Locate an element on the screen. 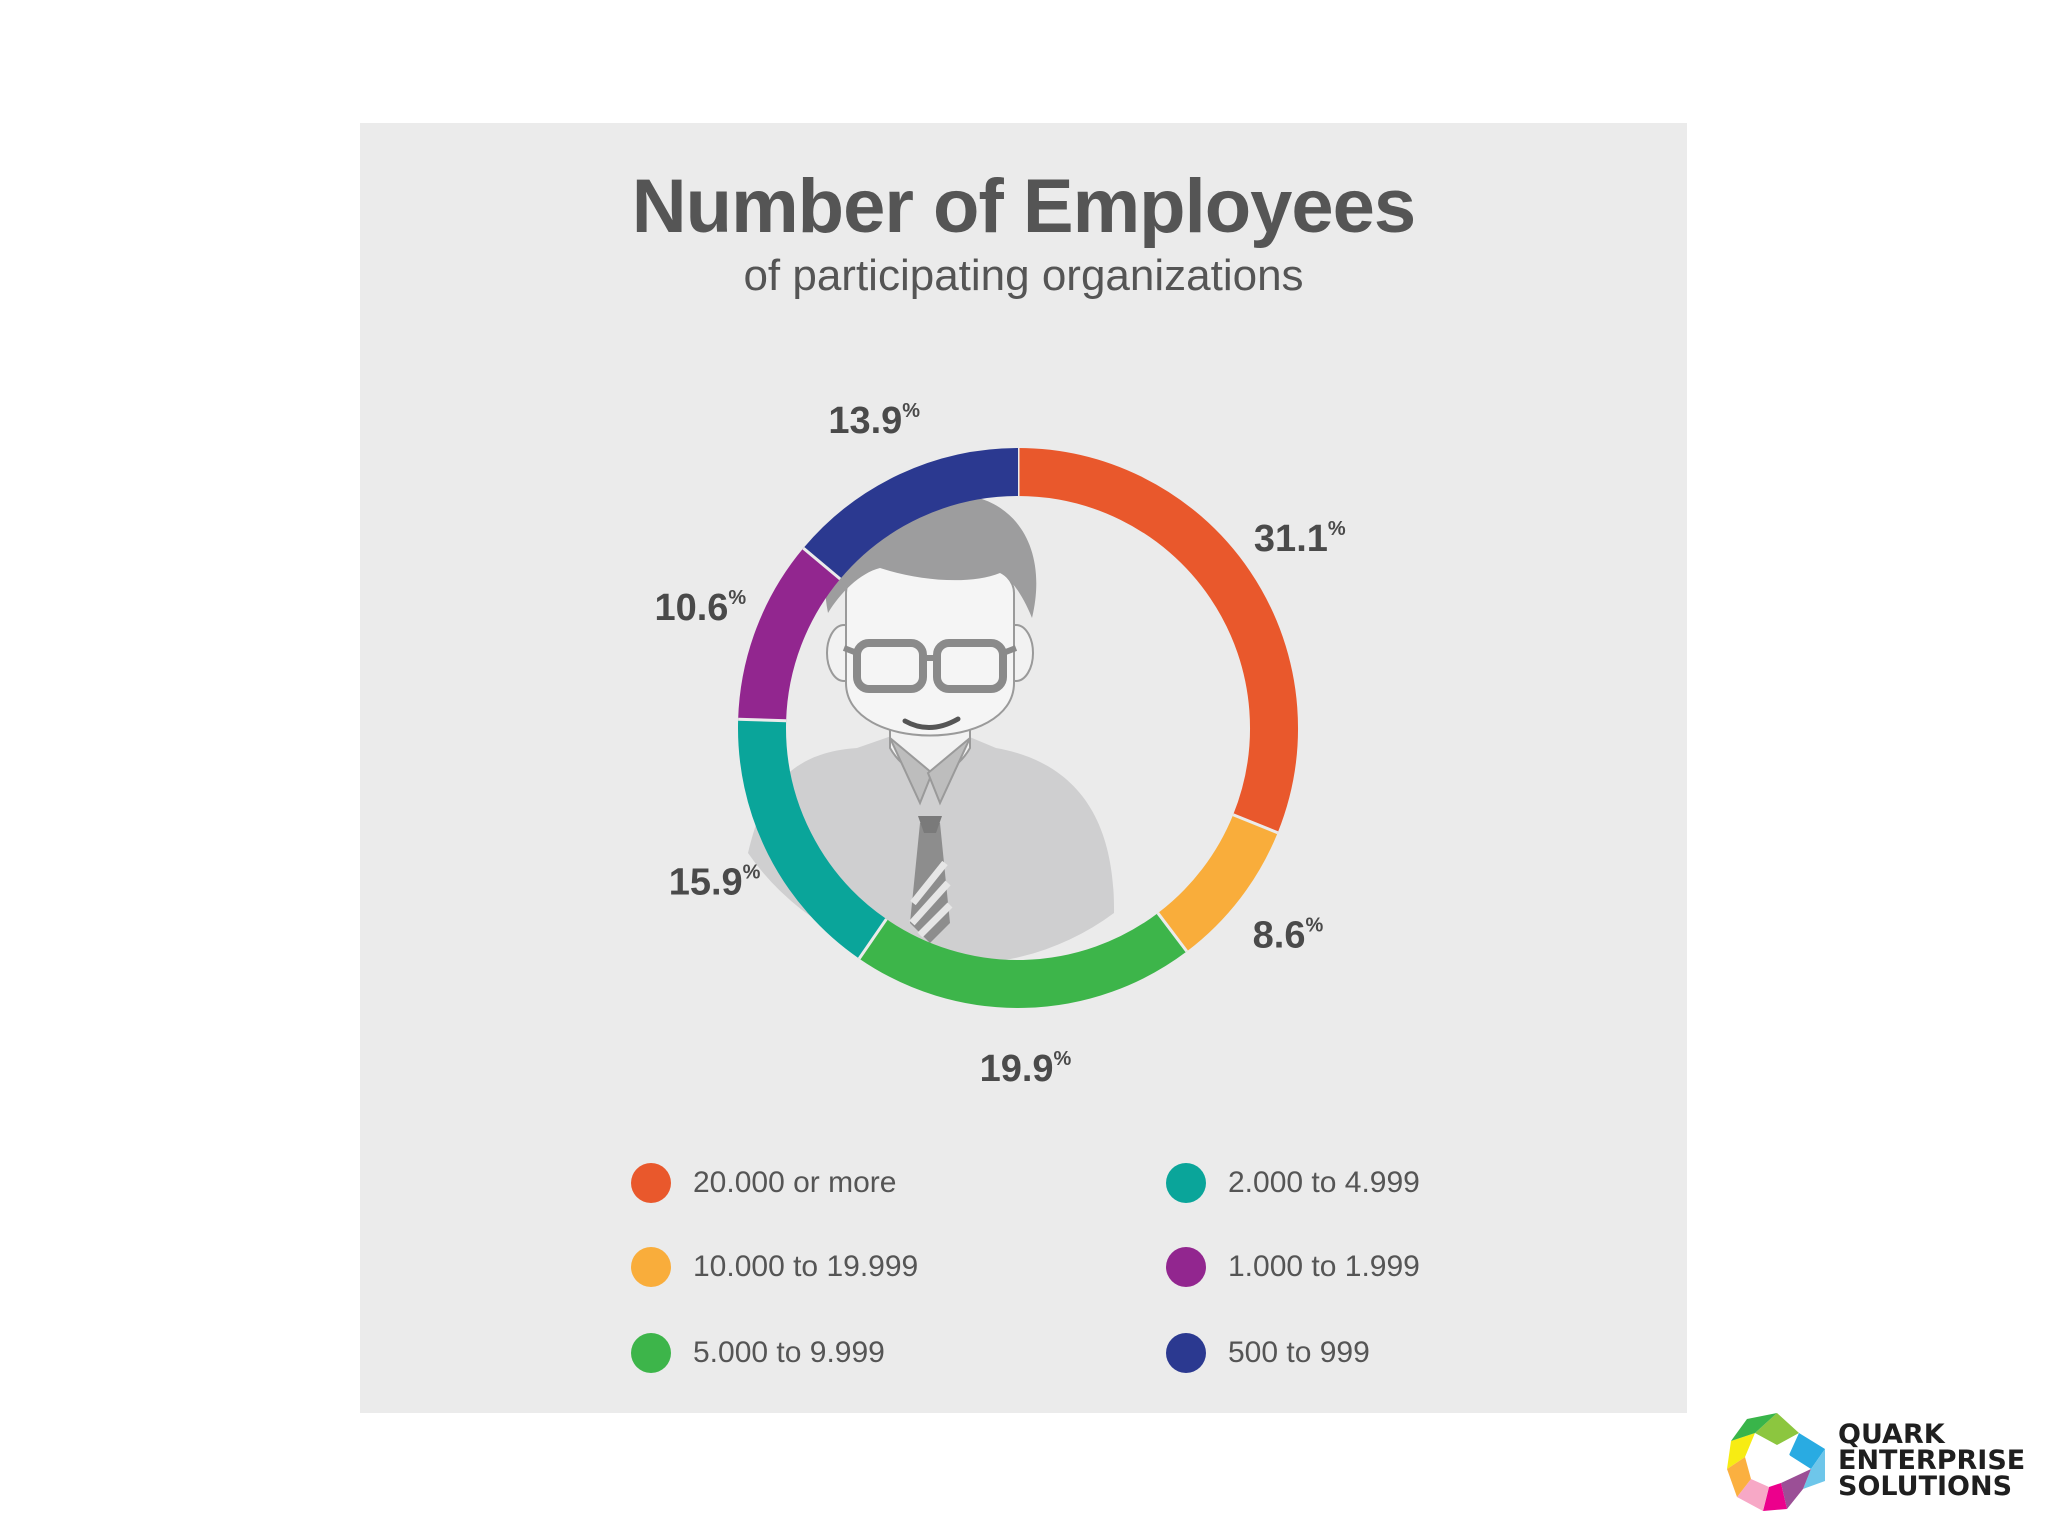 This screenshot has width=2048, height=1536. slice-value-label-0: 31.1% is located at coordinates (1300, 539).